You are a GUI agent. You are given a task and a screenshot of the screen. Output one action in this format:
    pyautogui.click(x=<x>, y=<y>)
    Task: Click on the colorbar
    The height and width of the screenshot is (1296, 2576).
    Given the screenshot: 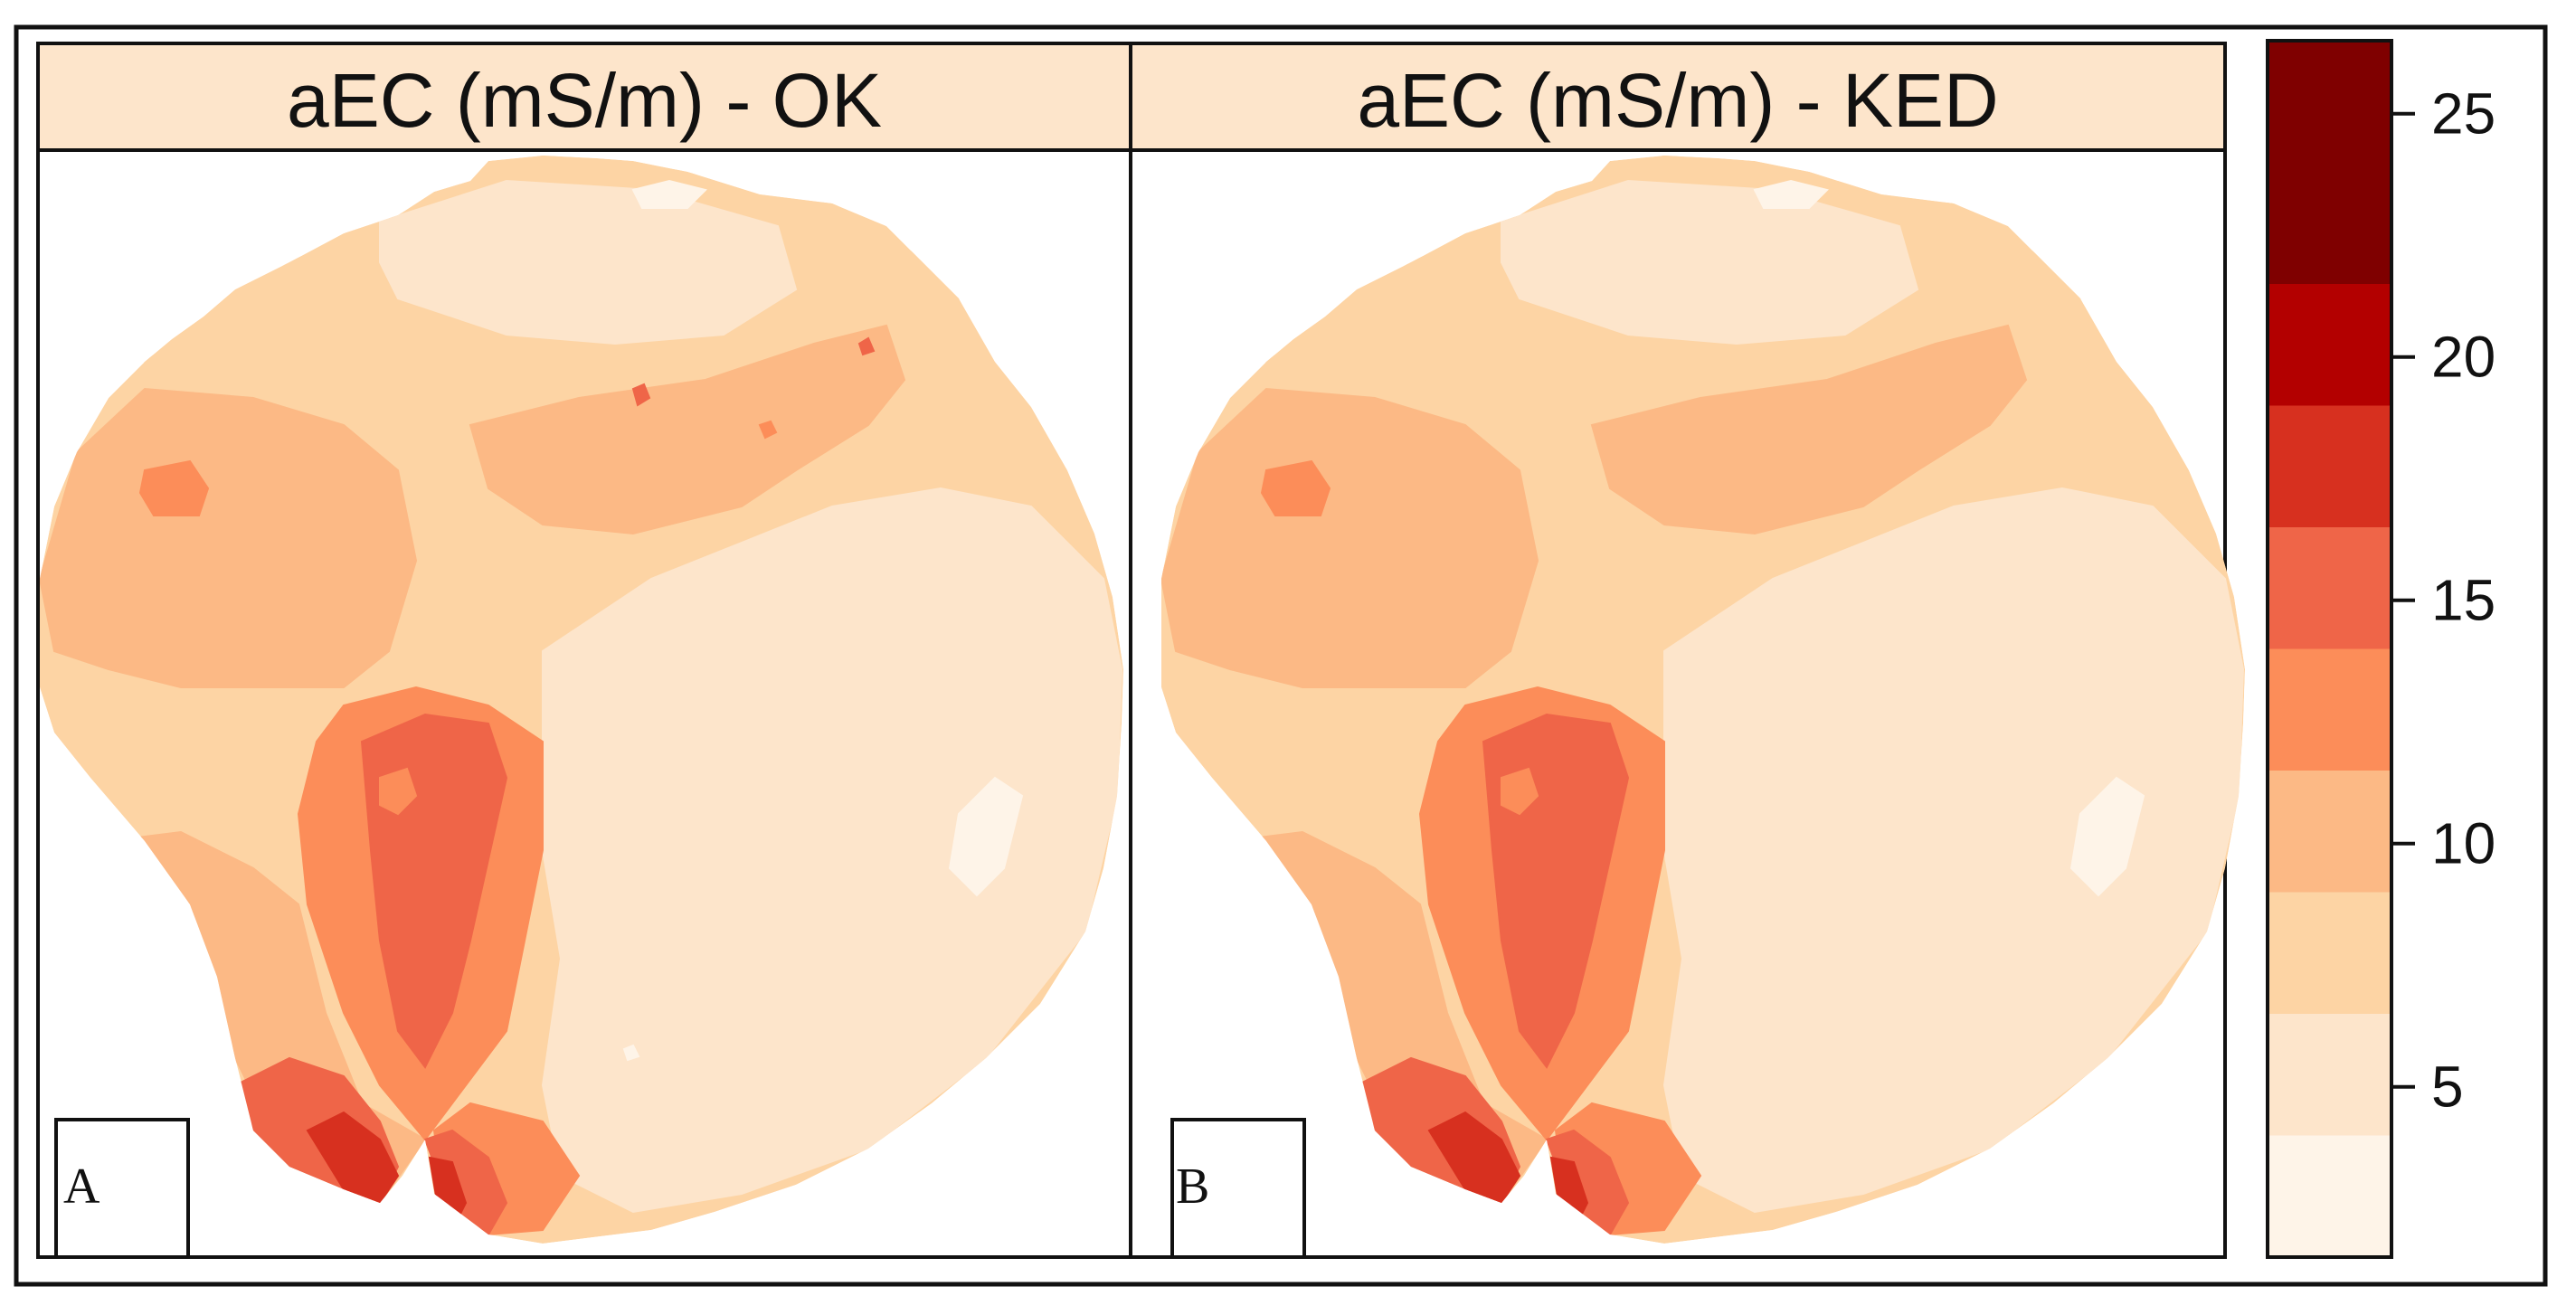 What is the action you would take?
    pyautogui.click(x=2329, y=649)
    